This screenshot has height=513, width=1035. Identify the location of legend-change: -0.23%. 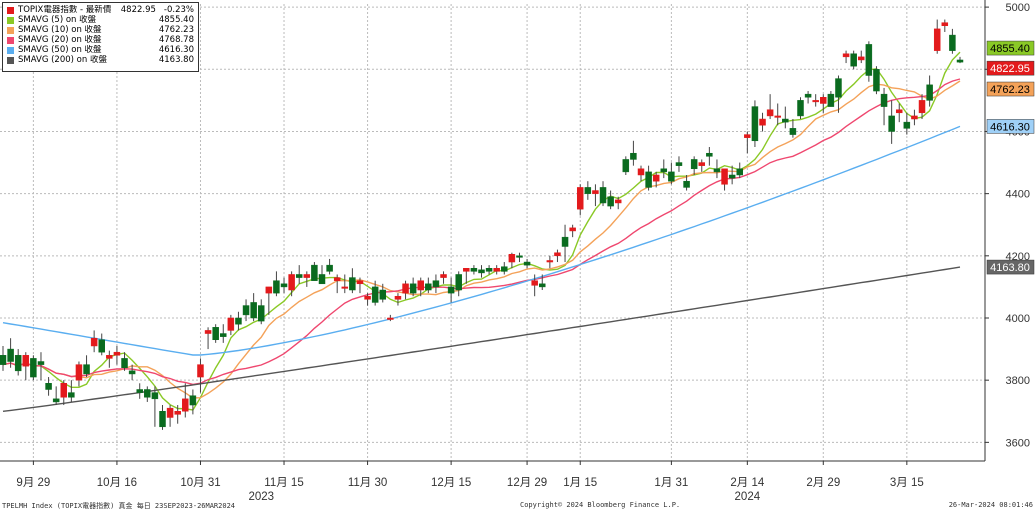
(178, 10).